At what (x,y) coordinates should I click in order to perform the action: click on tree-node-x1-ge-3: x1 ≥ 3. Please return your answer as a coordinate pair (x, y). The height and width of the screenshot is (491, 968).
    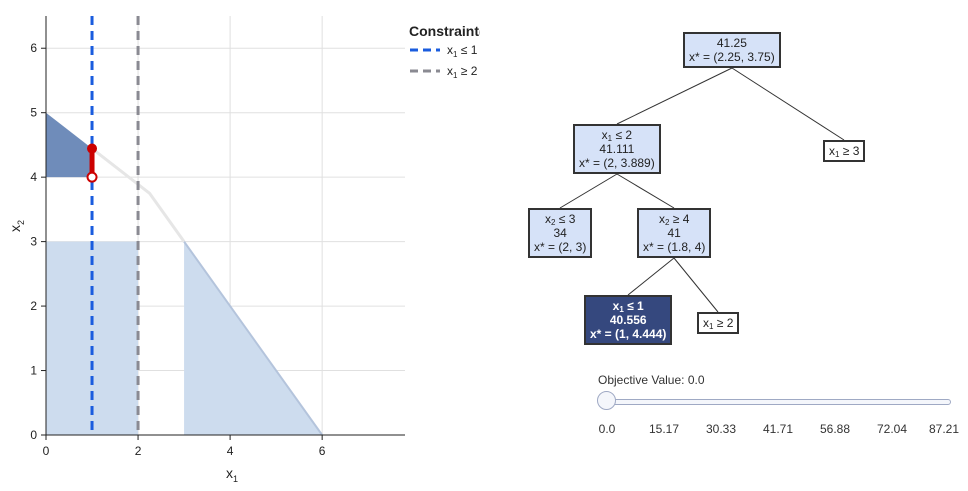
    Looking at the image, I should click on (844, 151).